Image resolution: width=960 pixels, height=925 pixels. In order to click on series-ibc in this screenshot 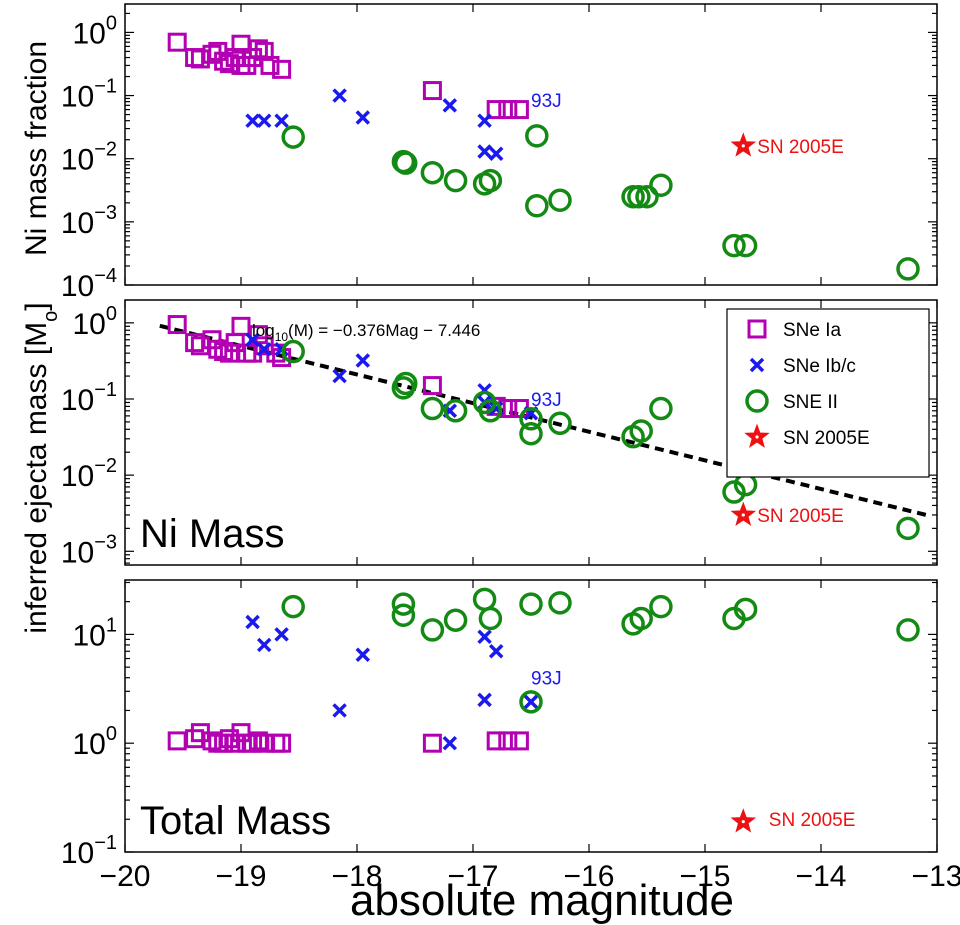, I will do `click(374, 124)`.